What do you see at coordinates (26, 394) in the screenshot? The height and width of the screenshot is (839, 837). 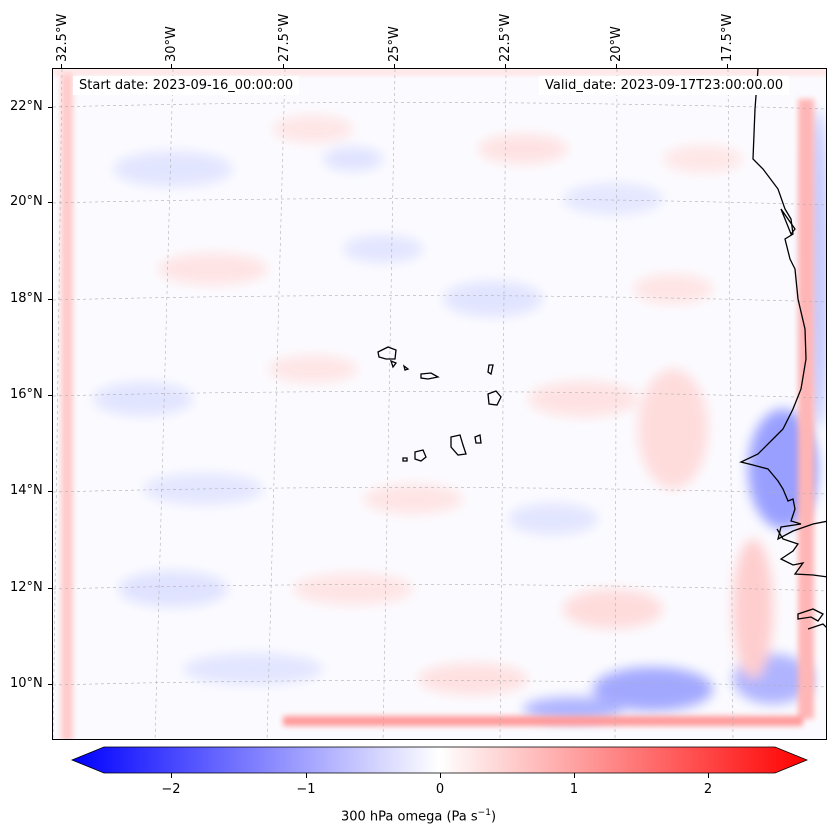 I see `lat-label-16n: 16°N` at bounding box center [26, 394].